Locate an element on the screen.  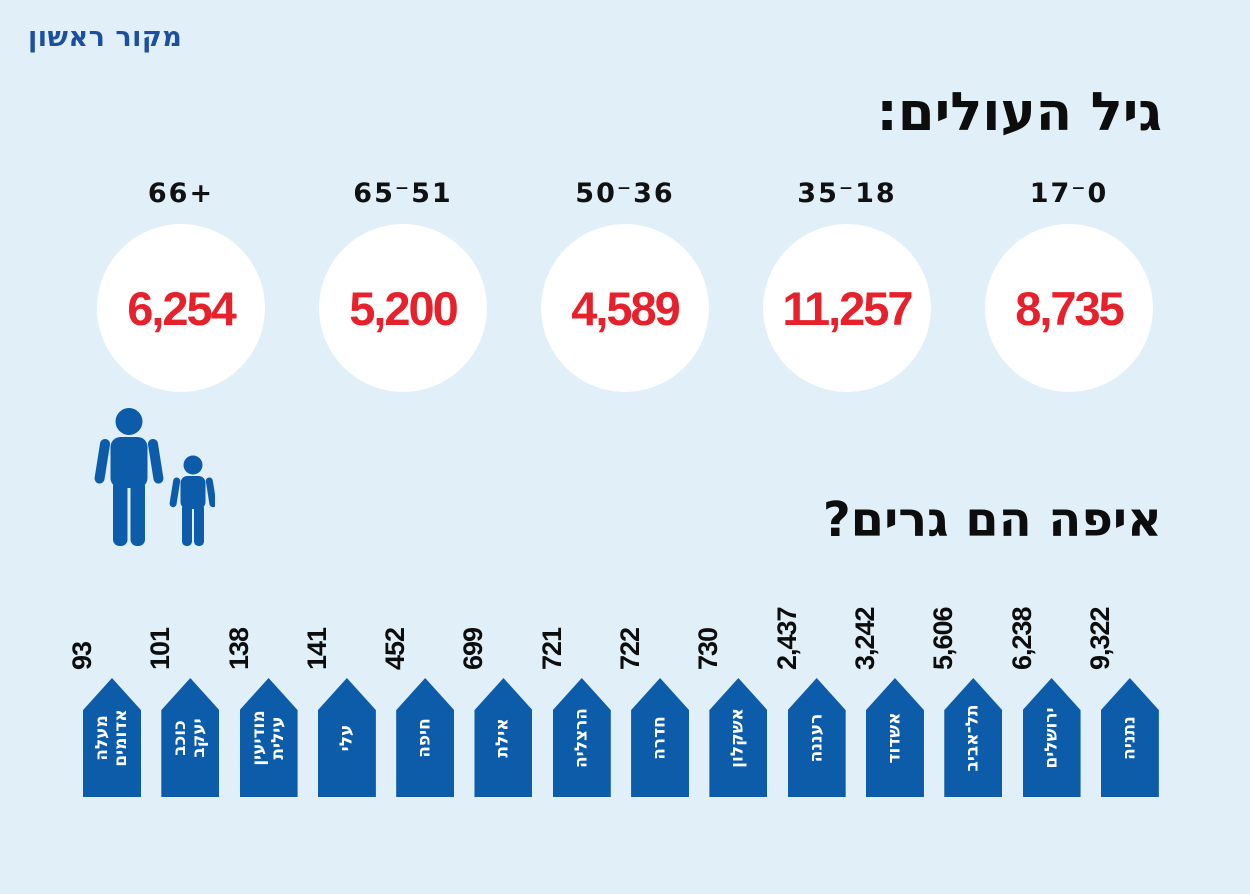
city-column: 699 אילת is located at coordinates (495, 694).